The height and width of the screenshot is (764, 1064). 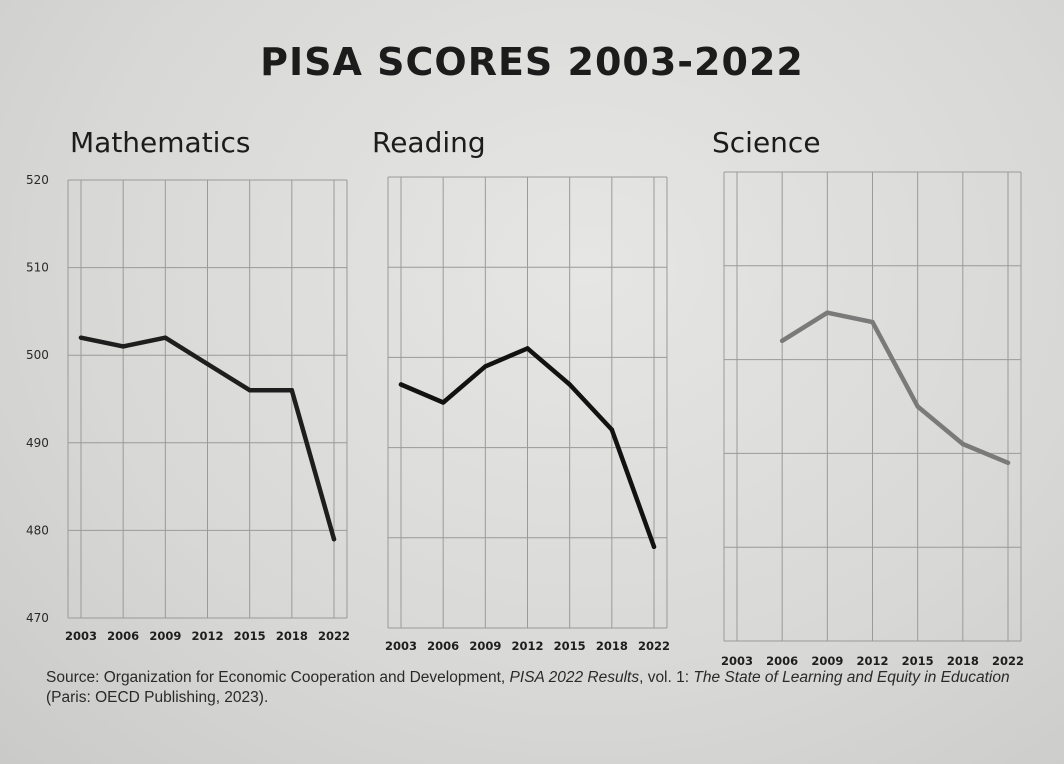 I want to click on y-tick-label: 480, so click(x=37, y=530).